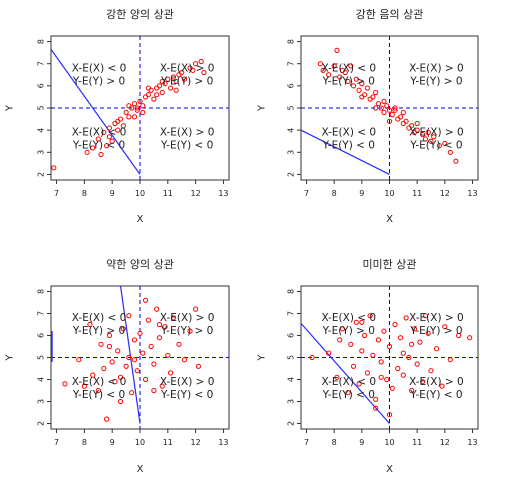 The width and height of the screenshot is (511, 485). What do you see at coordinates (345, 373) in the screenshot?
I see `reference-line` at bounding box center [345, 373].